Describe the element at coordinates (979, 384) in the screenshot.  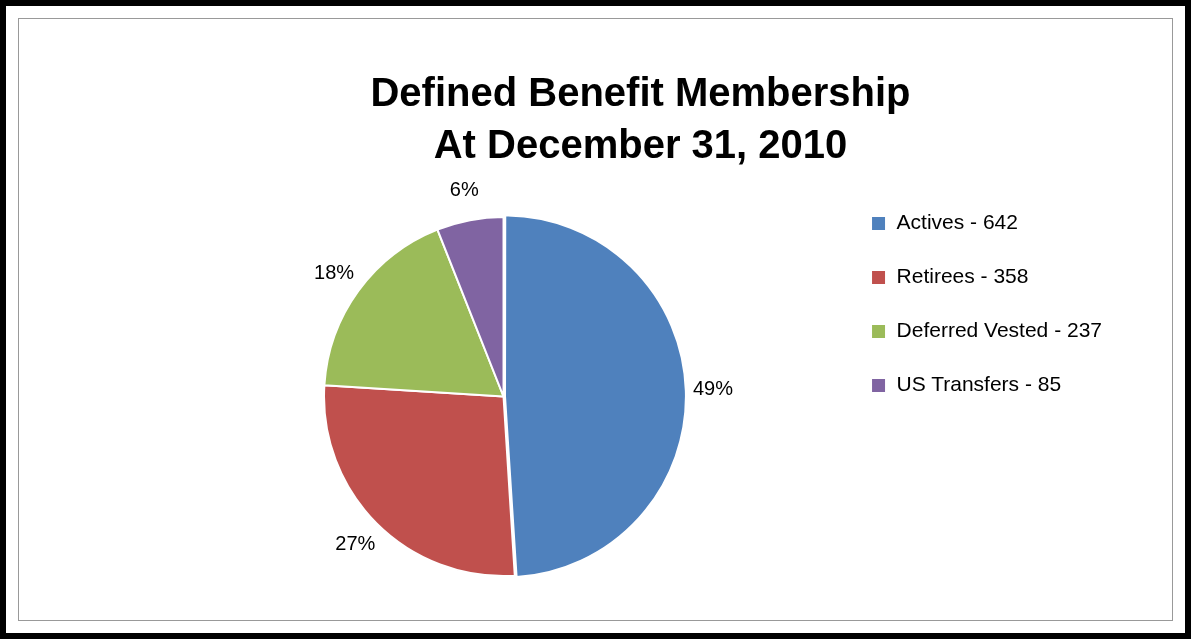
I see `legend-label: US Transfers - 85` at that location.